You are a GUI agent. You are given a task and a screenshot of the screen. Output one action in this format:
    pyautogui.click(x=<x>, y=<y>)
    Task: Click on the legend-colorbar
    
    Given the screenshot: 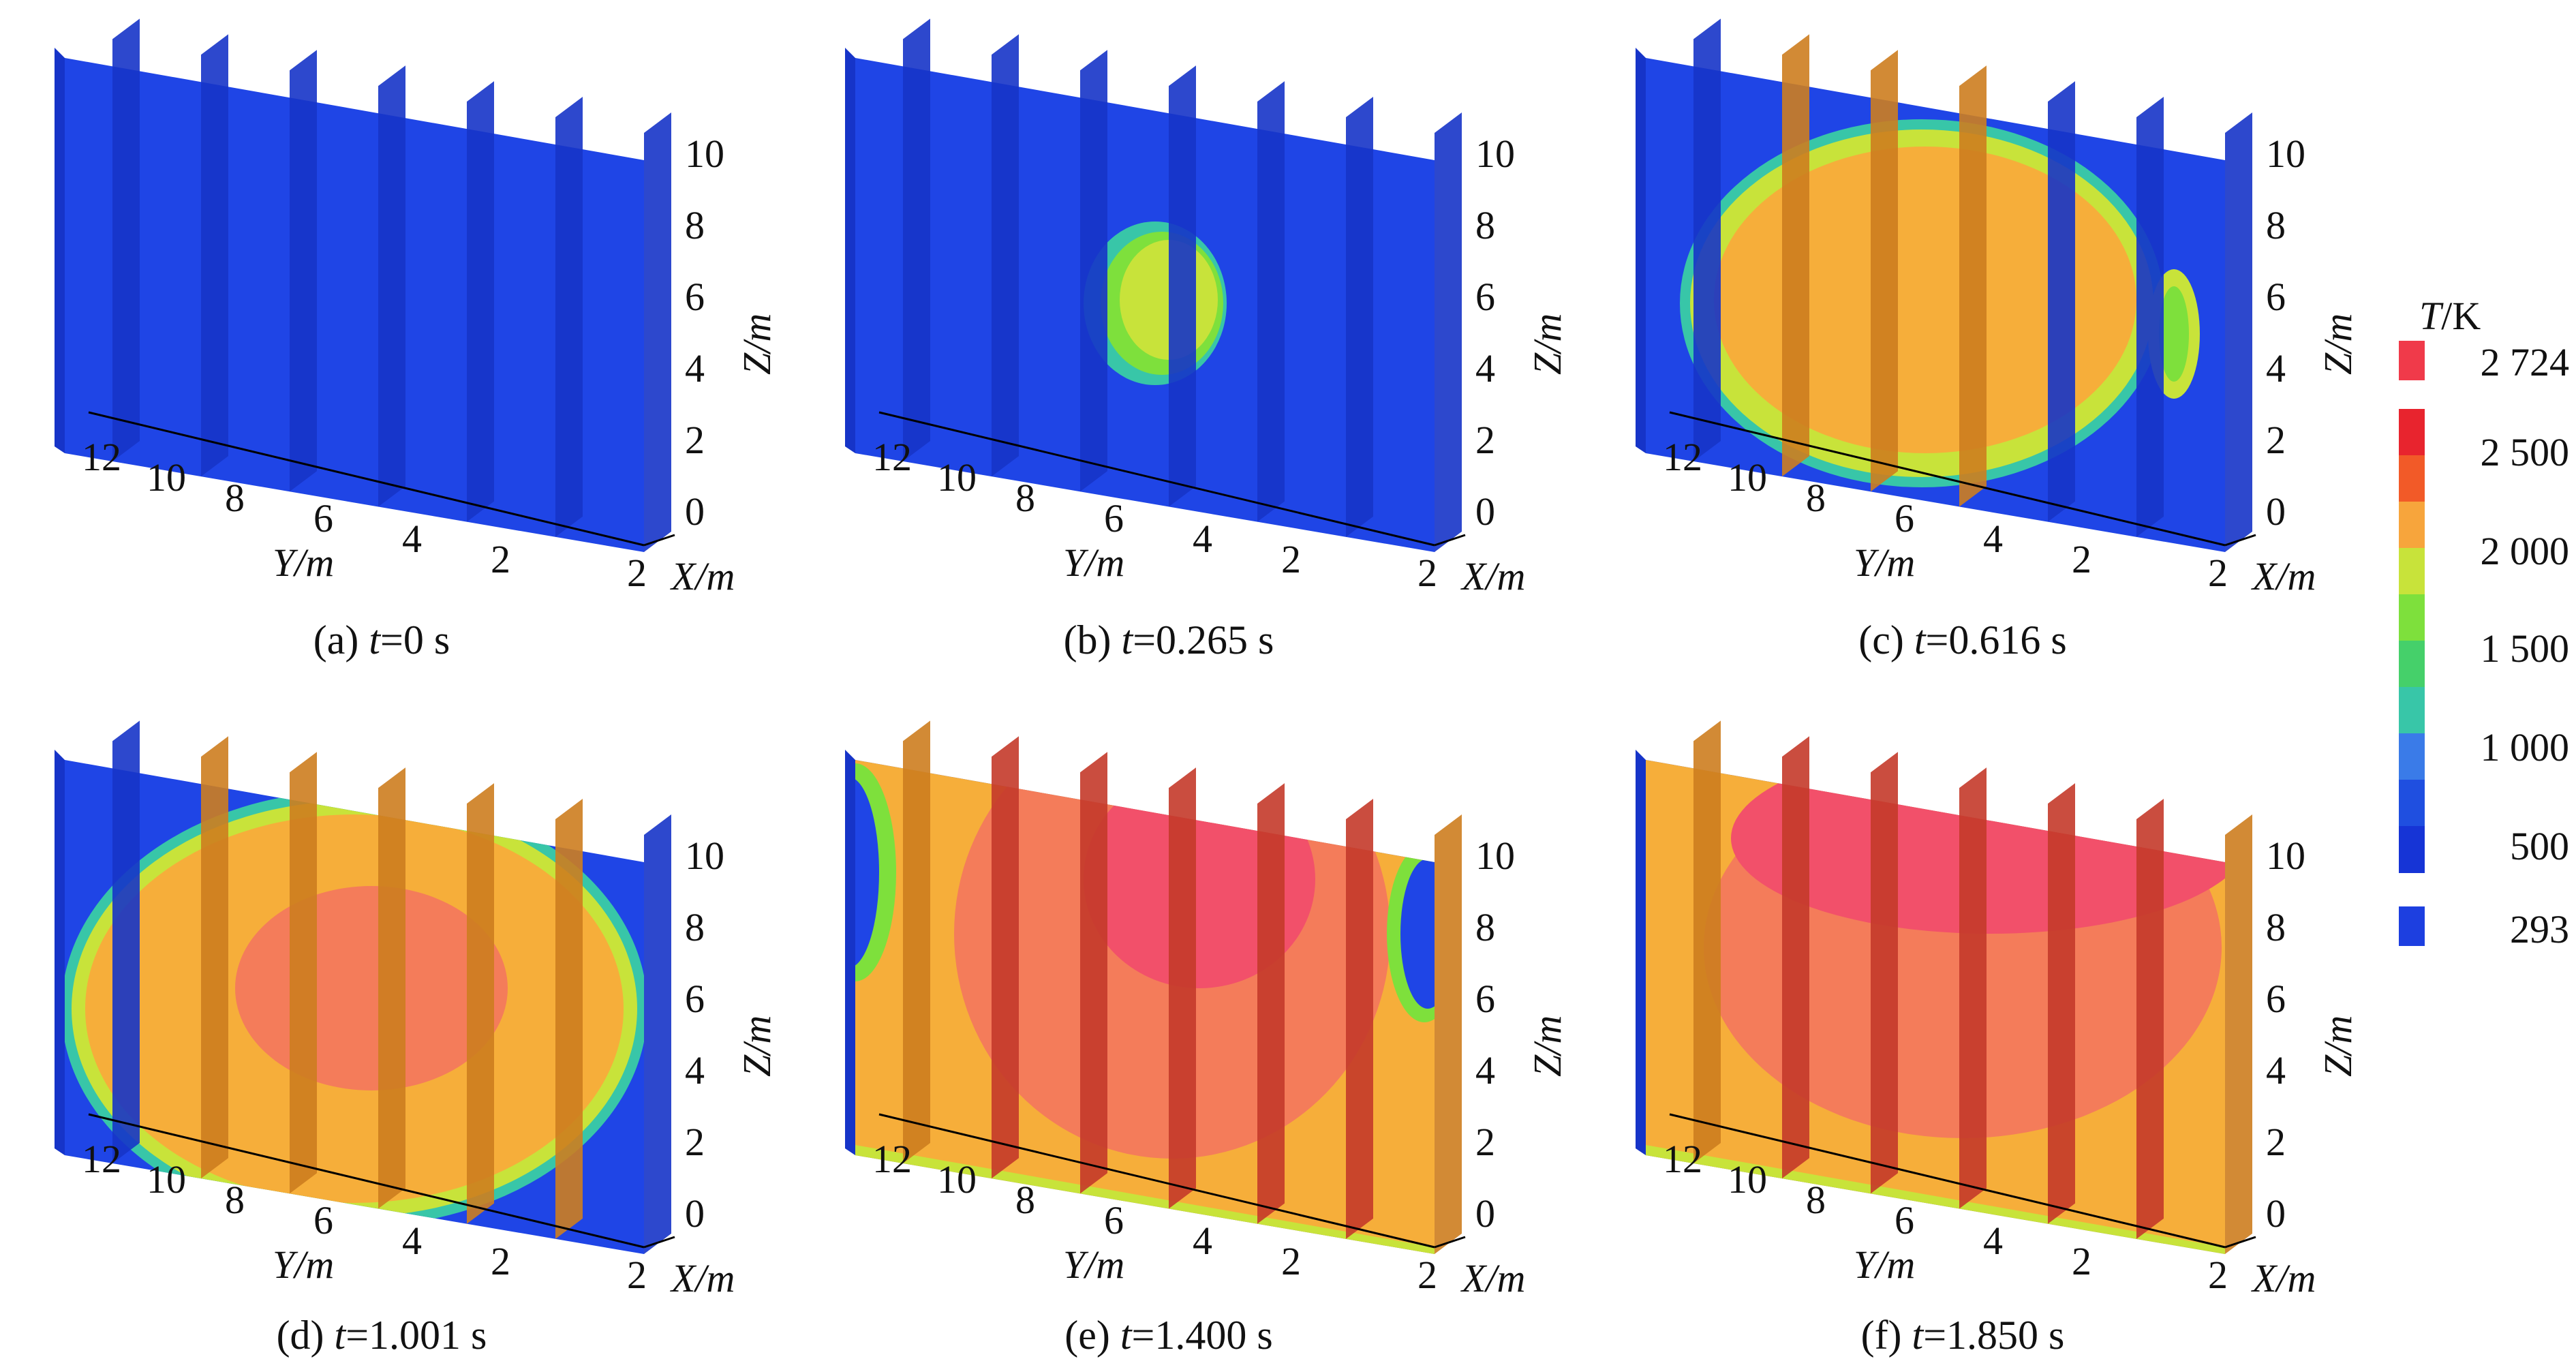 What is the action you would take?
    pyautogui.click(x=2412, y=641)
    